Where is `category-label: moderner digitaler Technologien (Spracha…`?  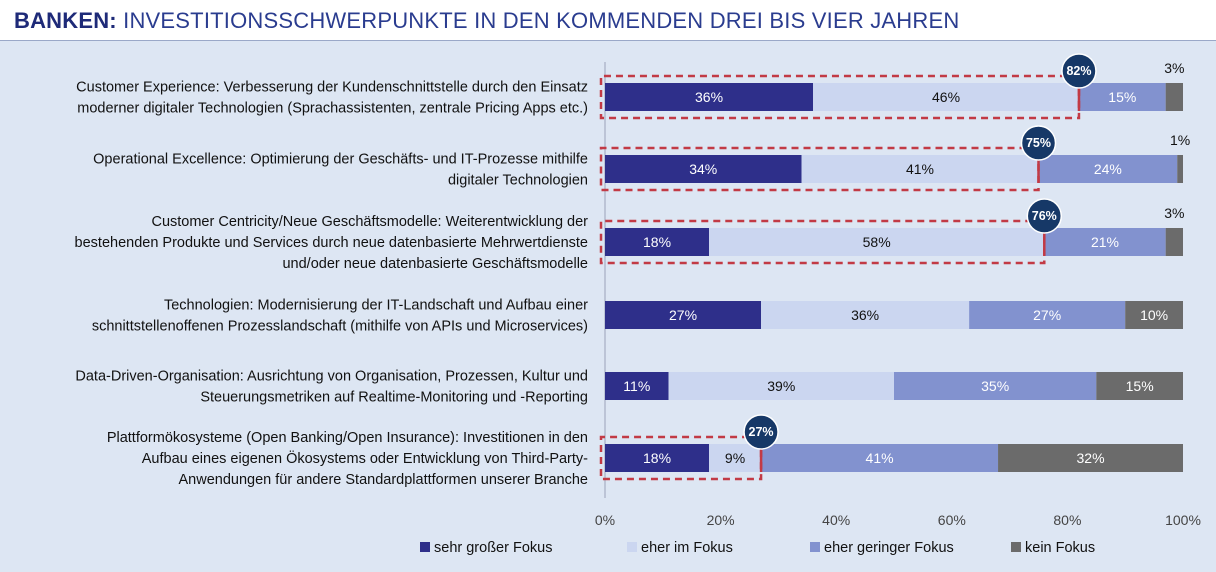 category-label: moderner digitaler Technologien (Spracha… is located at coordinates (332, 109).